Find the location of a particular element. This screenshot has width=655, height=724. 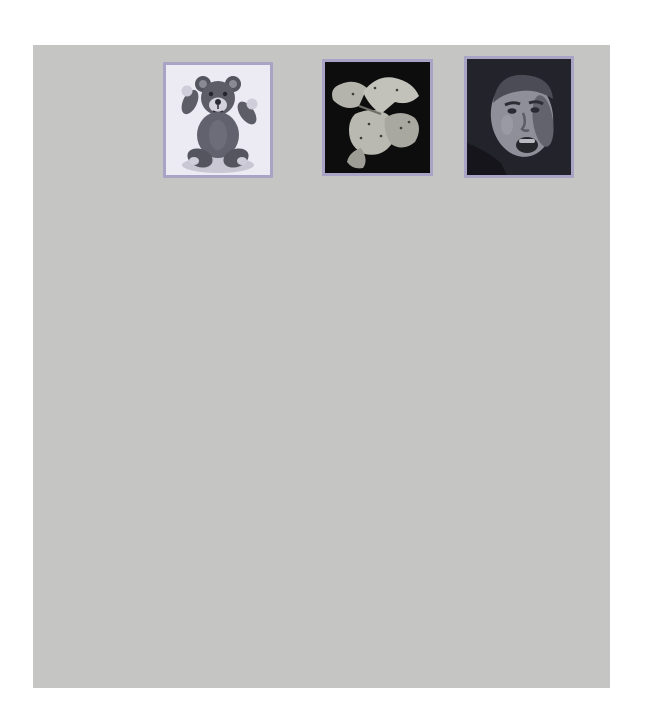

stimulus-image-face is located at coordinates (519, 117).